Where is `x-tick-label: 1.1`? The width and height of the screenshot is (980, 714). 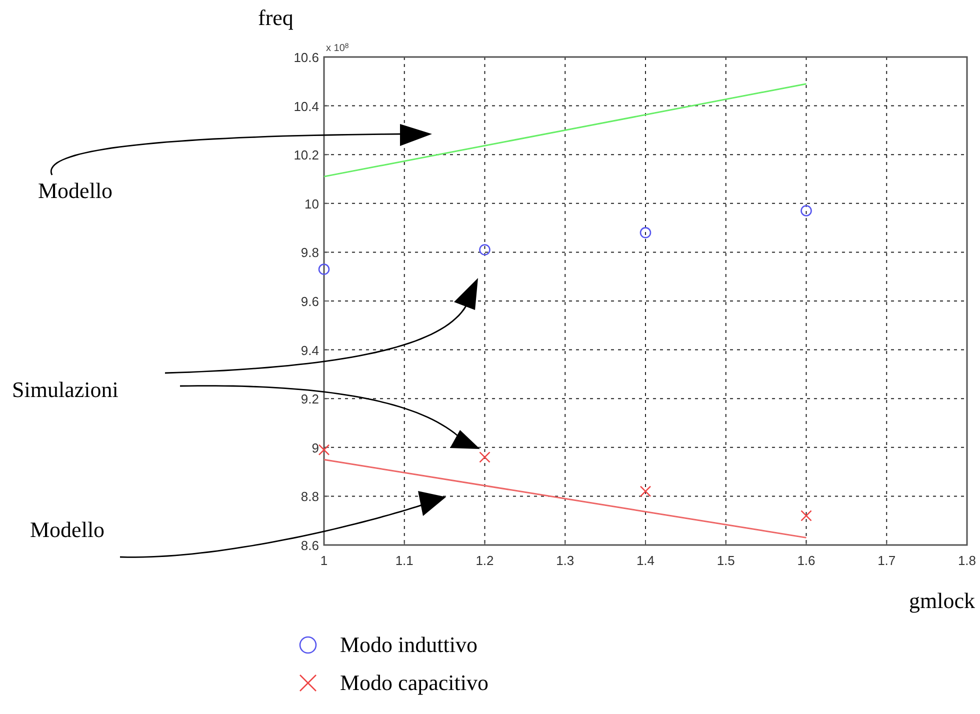
x-tick-label: 1.1 is located at coordinates (404, 560).